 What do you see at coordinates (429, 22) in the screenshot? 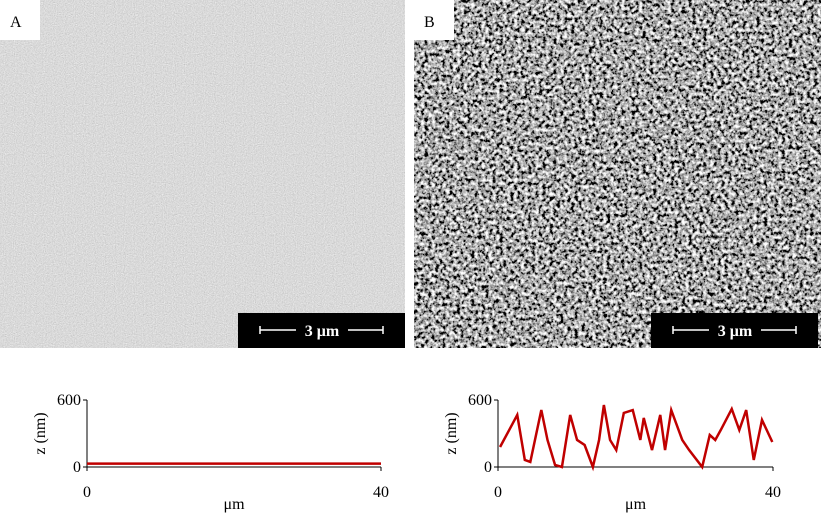
I see `panel-label: B` at bounding box center [429, 22].